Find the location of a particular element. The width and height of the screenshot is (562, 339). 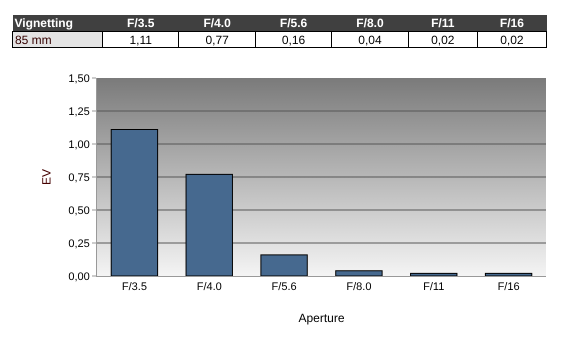

x-axis-title: Aperture is located at coordinates (321, 318).